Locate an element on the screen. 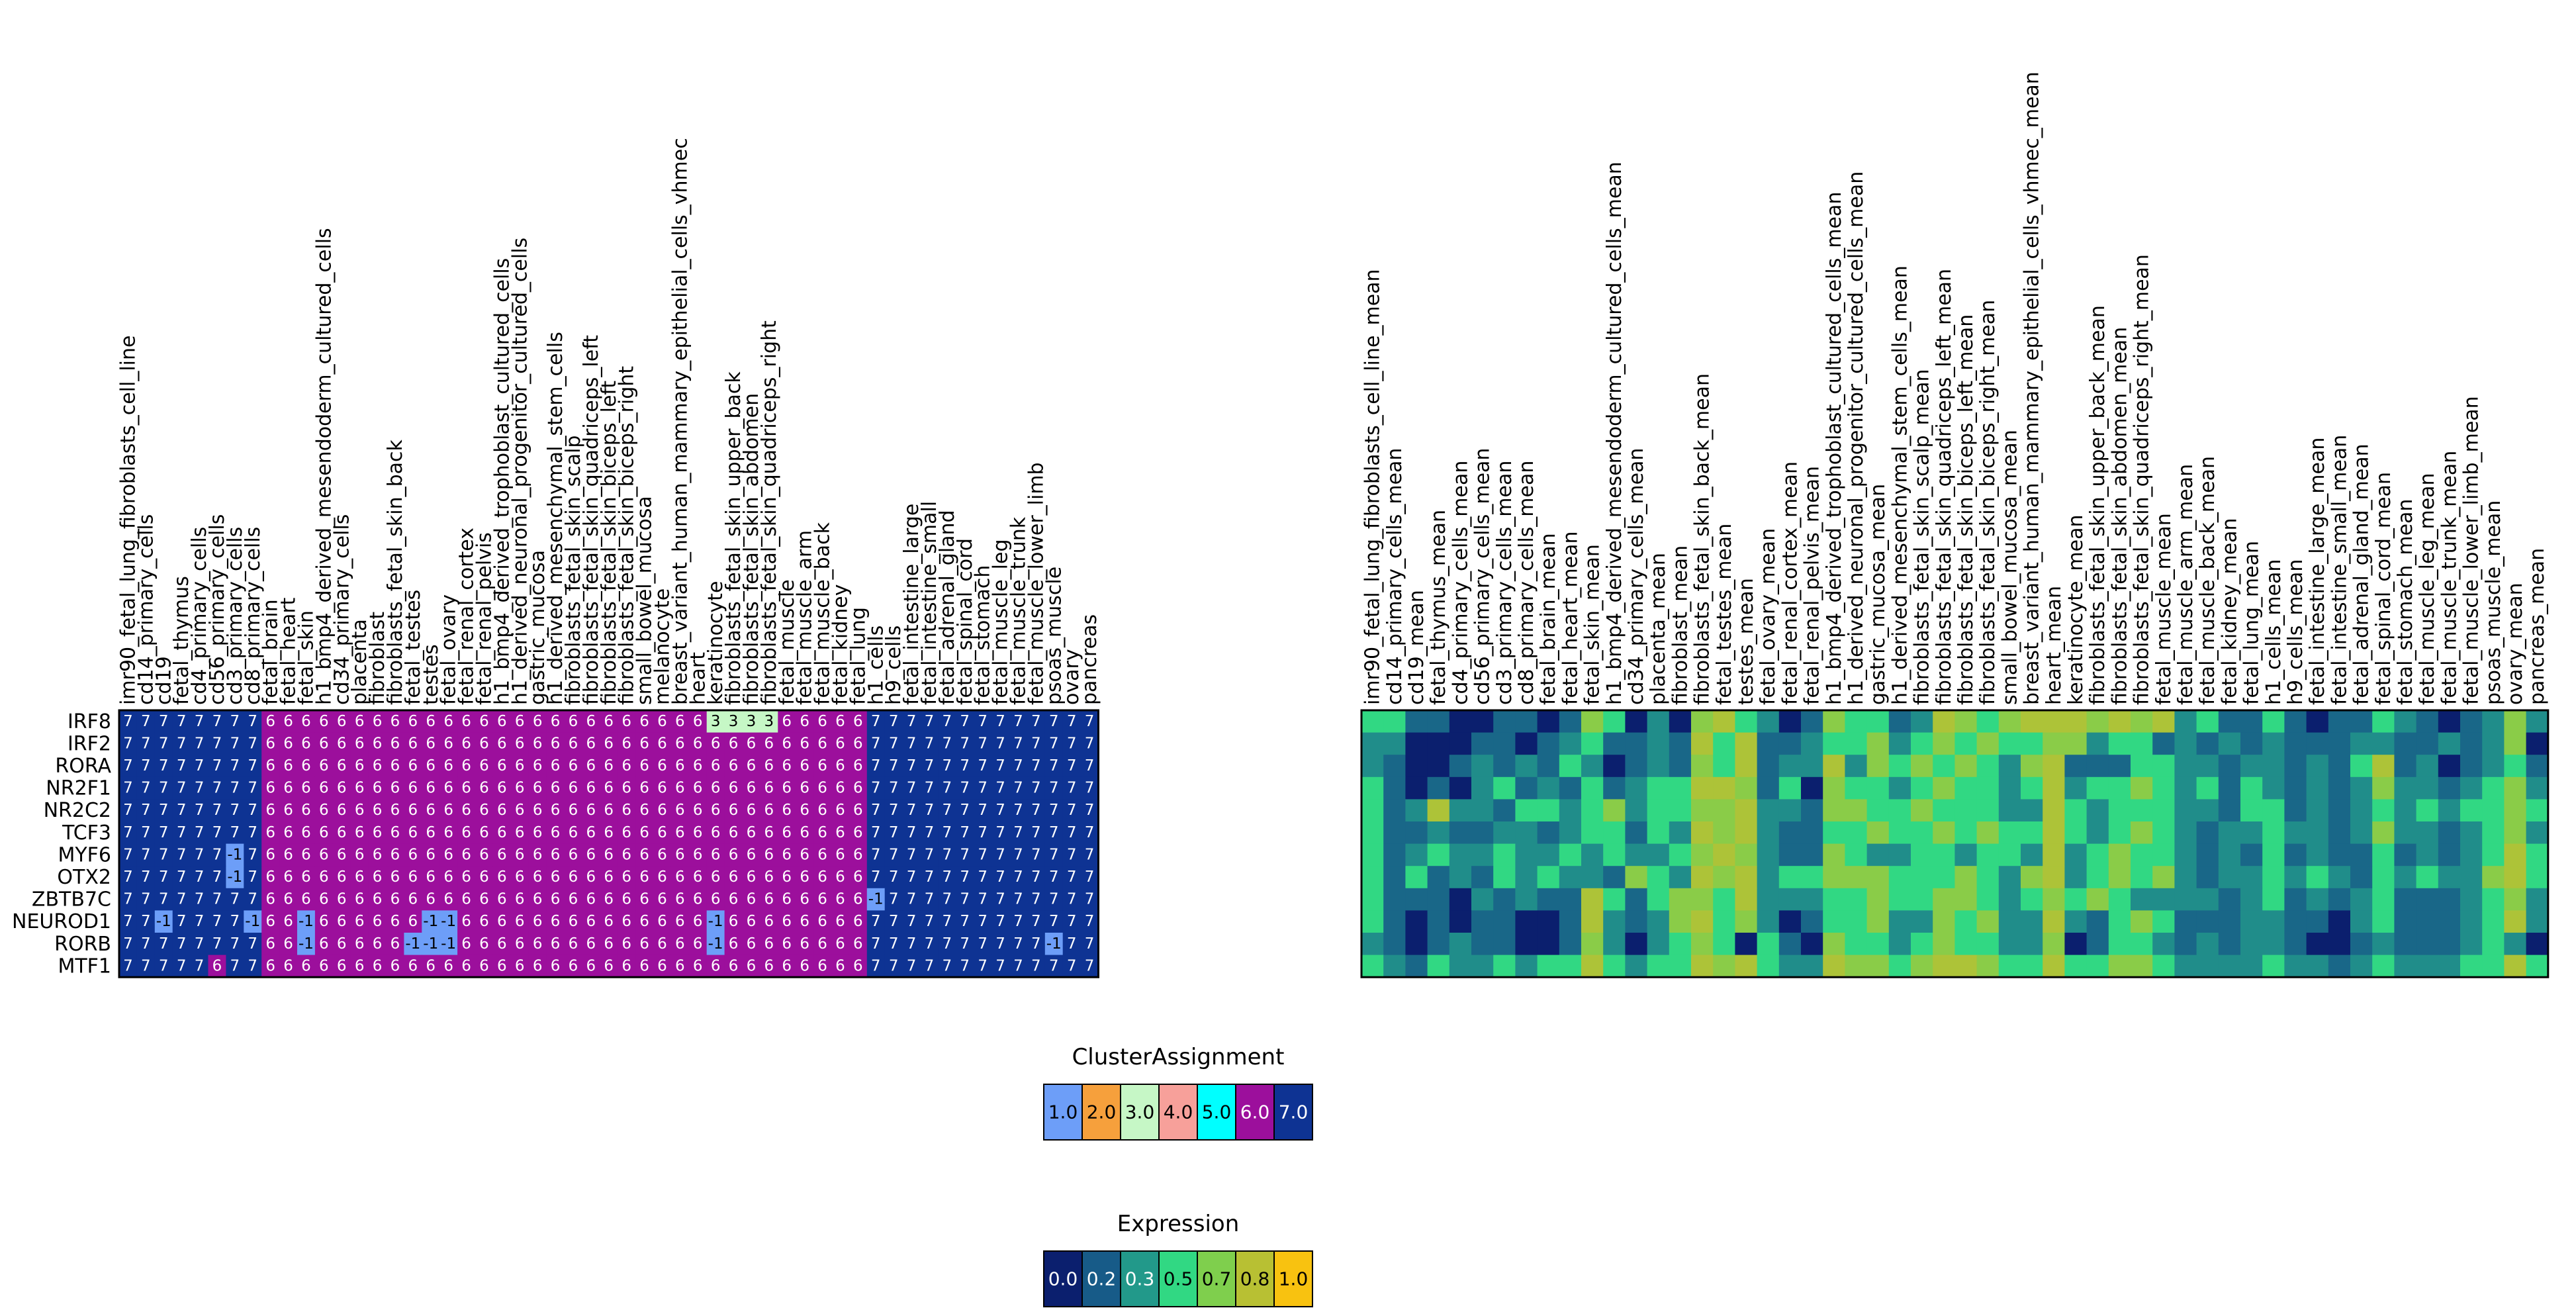 The height and width of the screenshot is (1308, 2576). column-label: pancreas_mean is located at coordinates (2537, 626).